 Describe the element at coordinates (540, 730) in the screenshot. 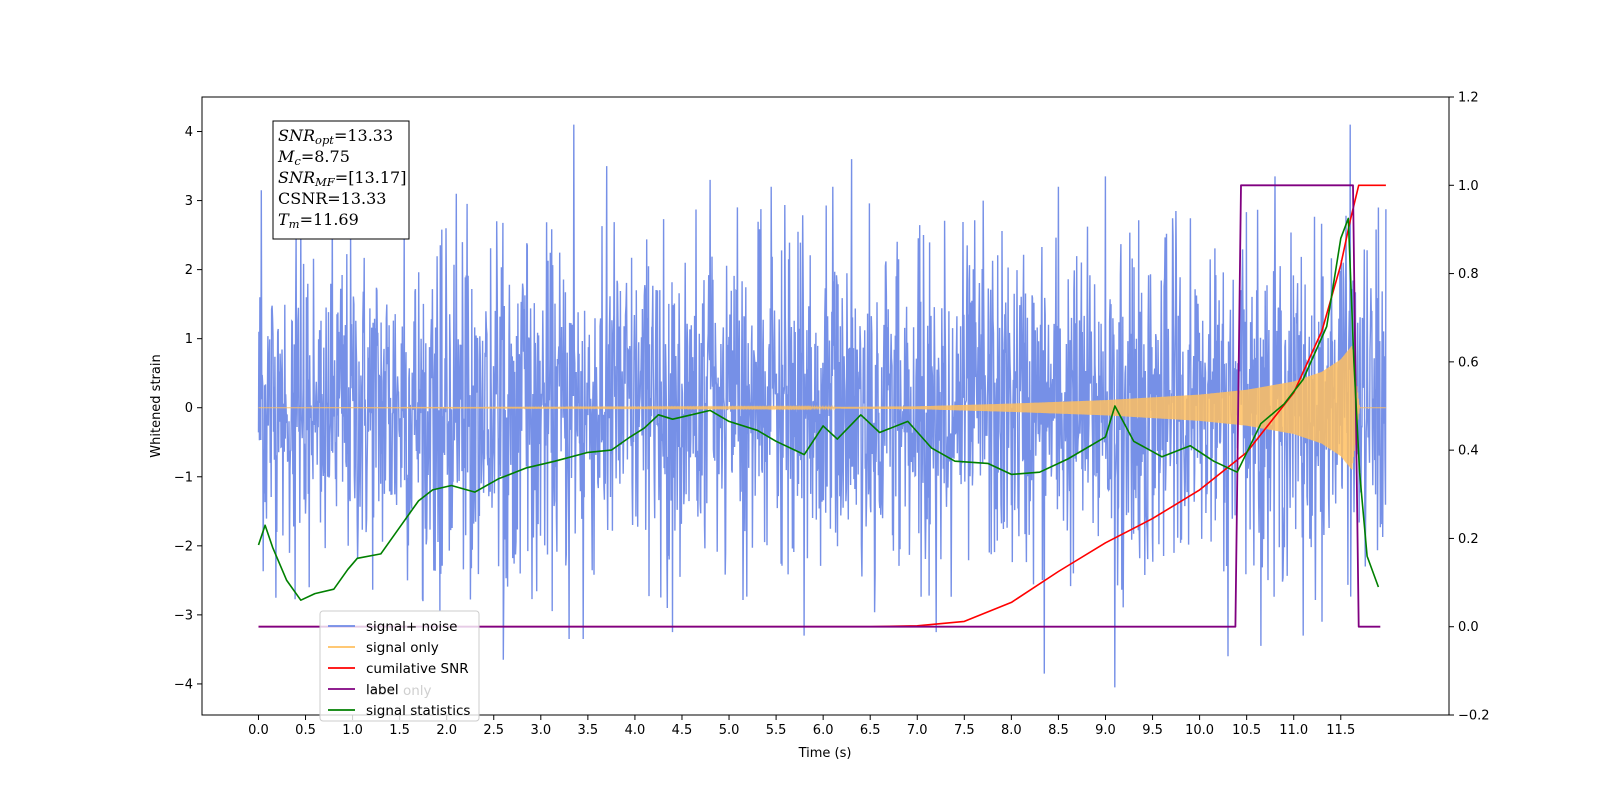

I see `x-tick-label: 3.0` at that location.